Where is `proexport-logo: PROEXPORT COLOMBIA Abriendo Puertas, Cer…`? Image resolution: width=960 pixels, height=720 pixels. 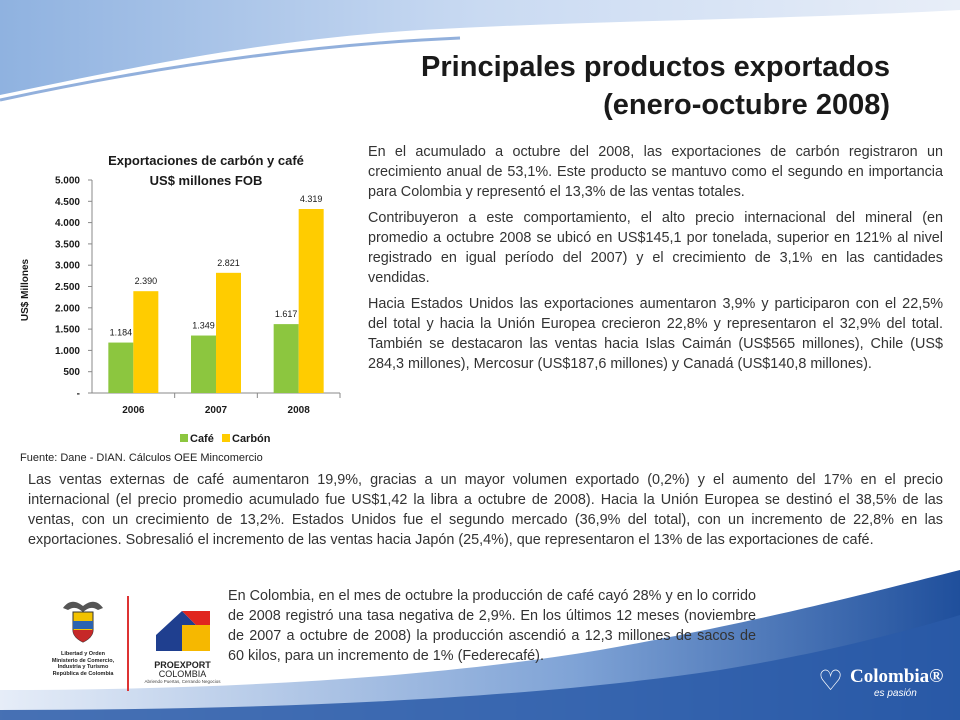
proexport-logo: PROEXPORT COLOMBIA Abriendo Puertas, Cer… is located at coordinates (182, 650).